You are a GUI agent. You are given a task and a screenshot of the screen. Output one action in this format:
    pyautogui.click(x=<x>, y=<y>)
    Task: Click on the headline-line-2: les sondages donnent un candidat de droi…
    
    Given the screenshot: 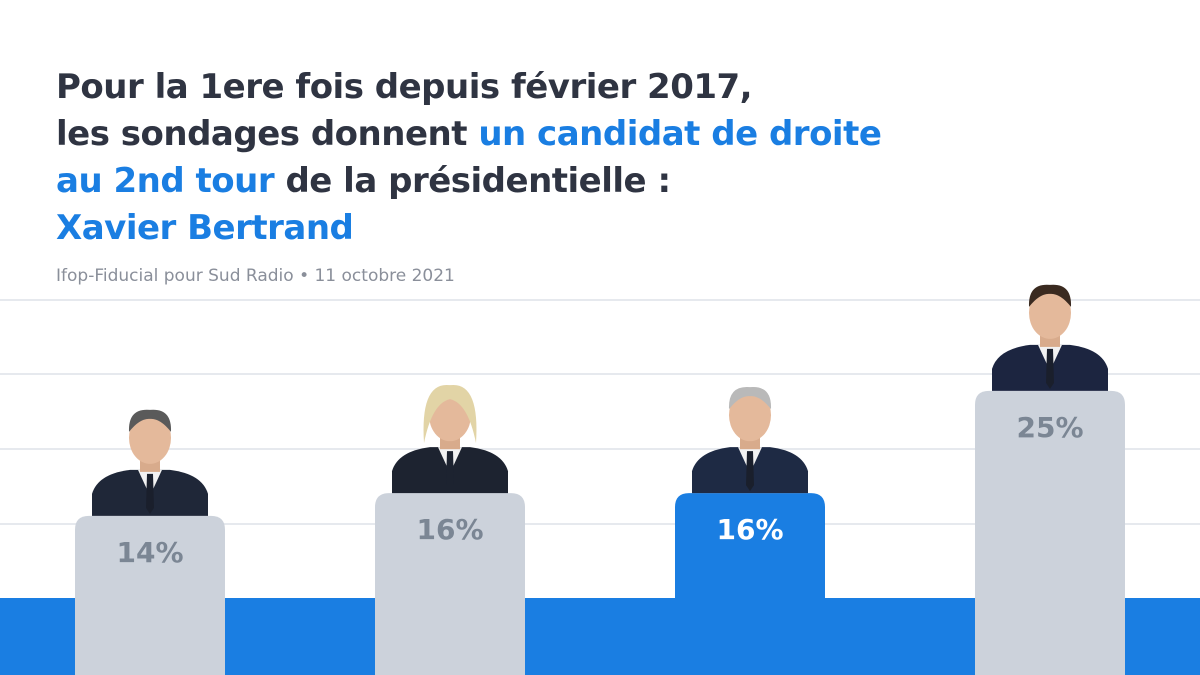 What is the action you would take?
    pyautogui.click(x=556, y=134)
    